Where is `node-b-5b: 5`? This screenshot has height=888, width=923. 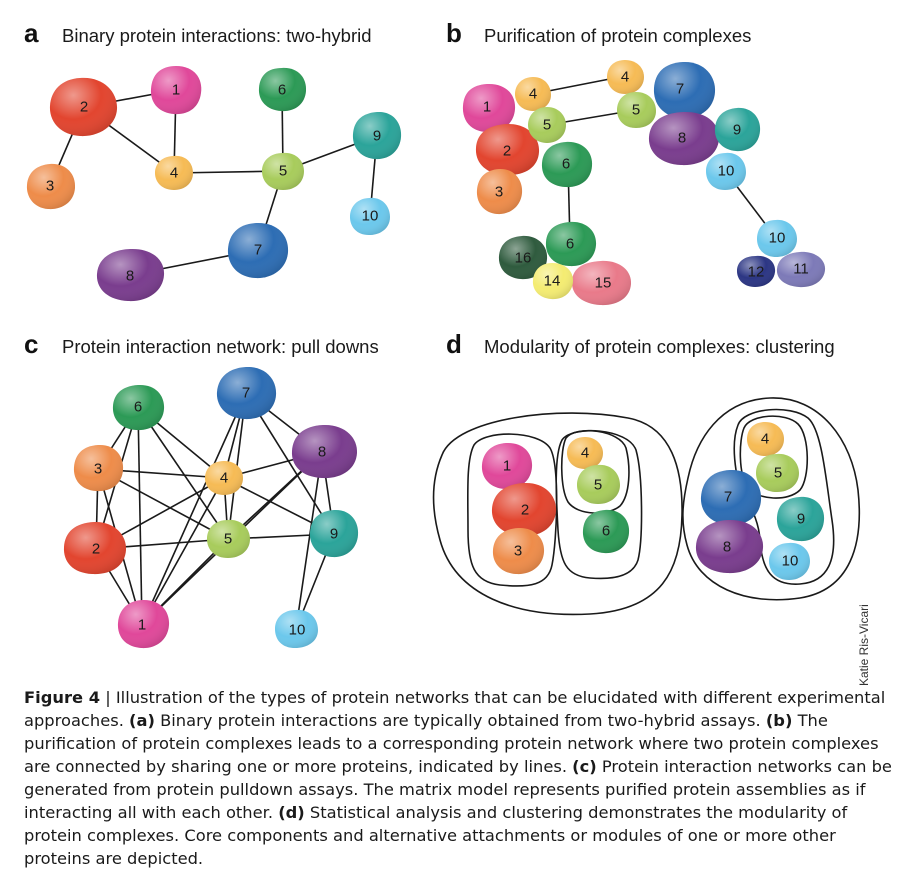
node-b-5b: 5 is located at coordinates (636, 110).